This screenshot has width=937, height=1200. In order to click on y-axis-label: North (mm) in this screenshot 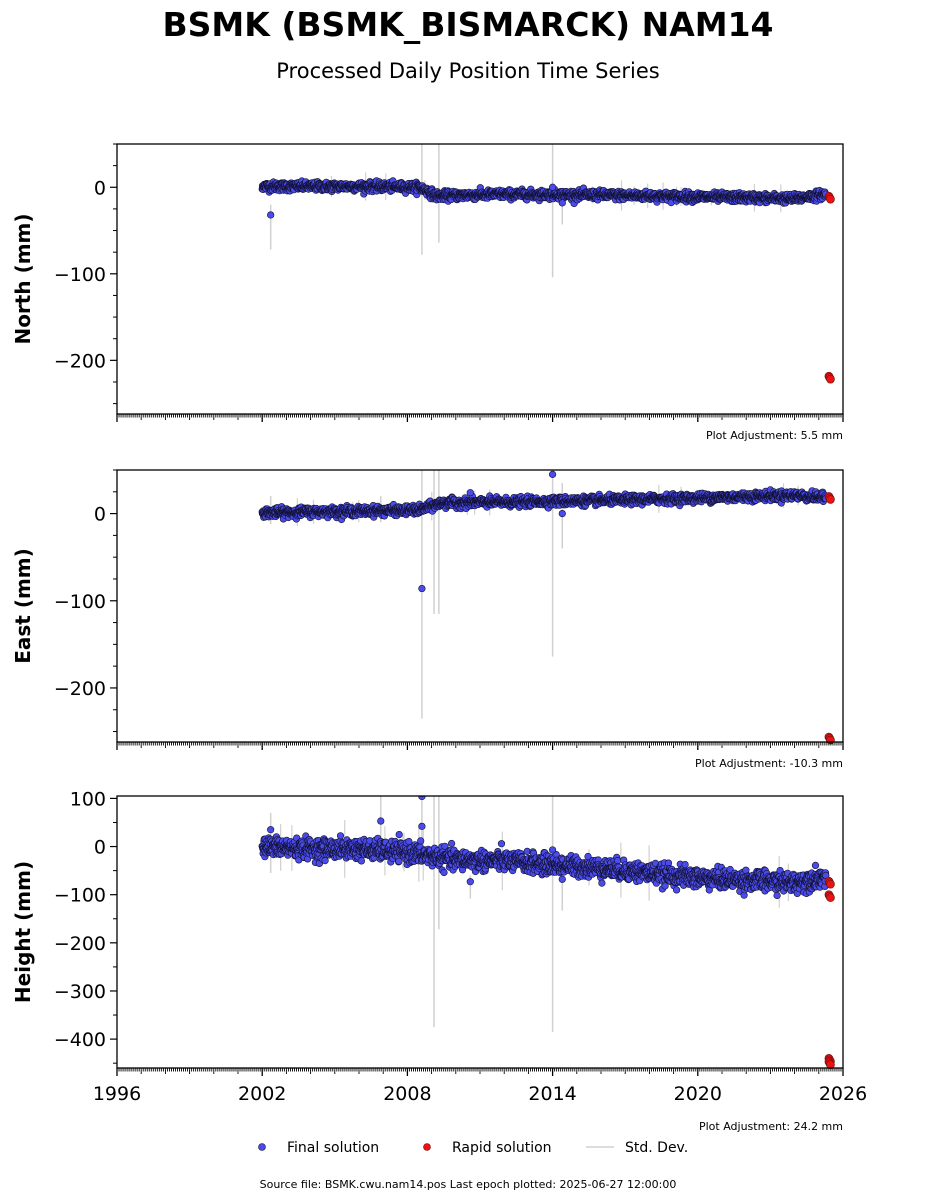, I will do `click(23, 278)`.